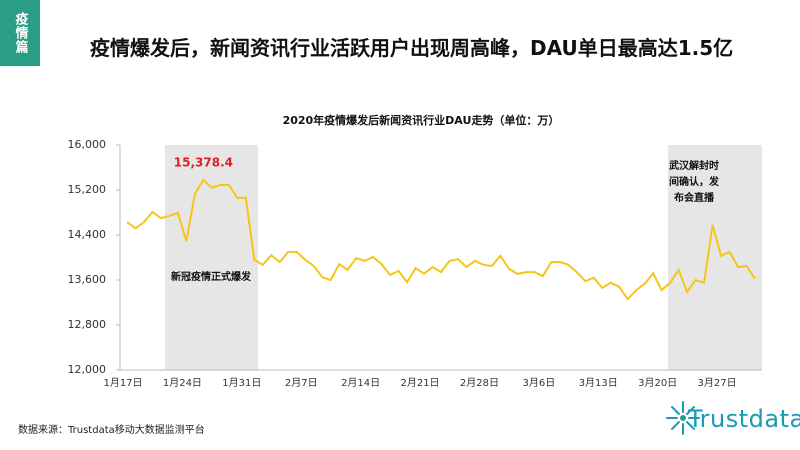  What do you see at coordinates (598, 383) in the screenshot?
I see `x-tick-label: 3月13日` at bounding box center [598, 383].